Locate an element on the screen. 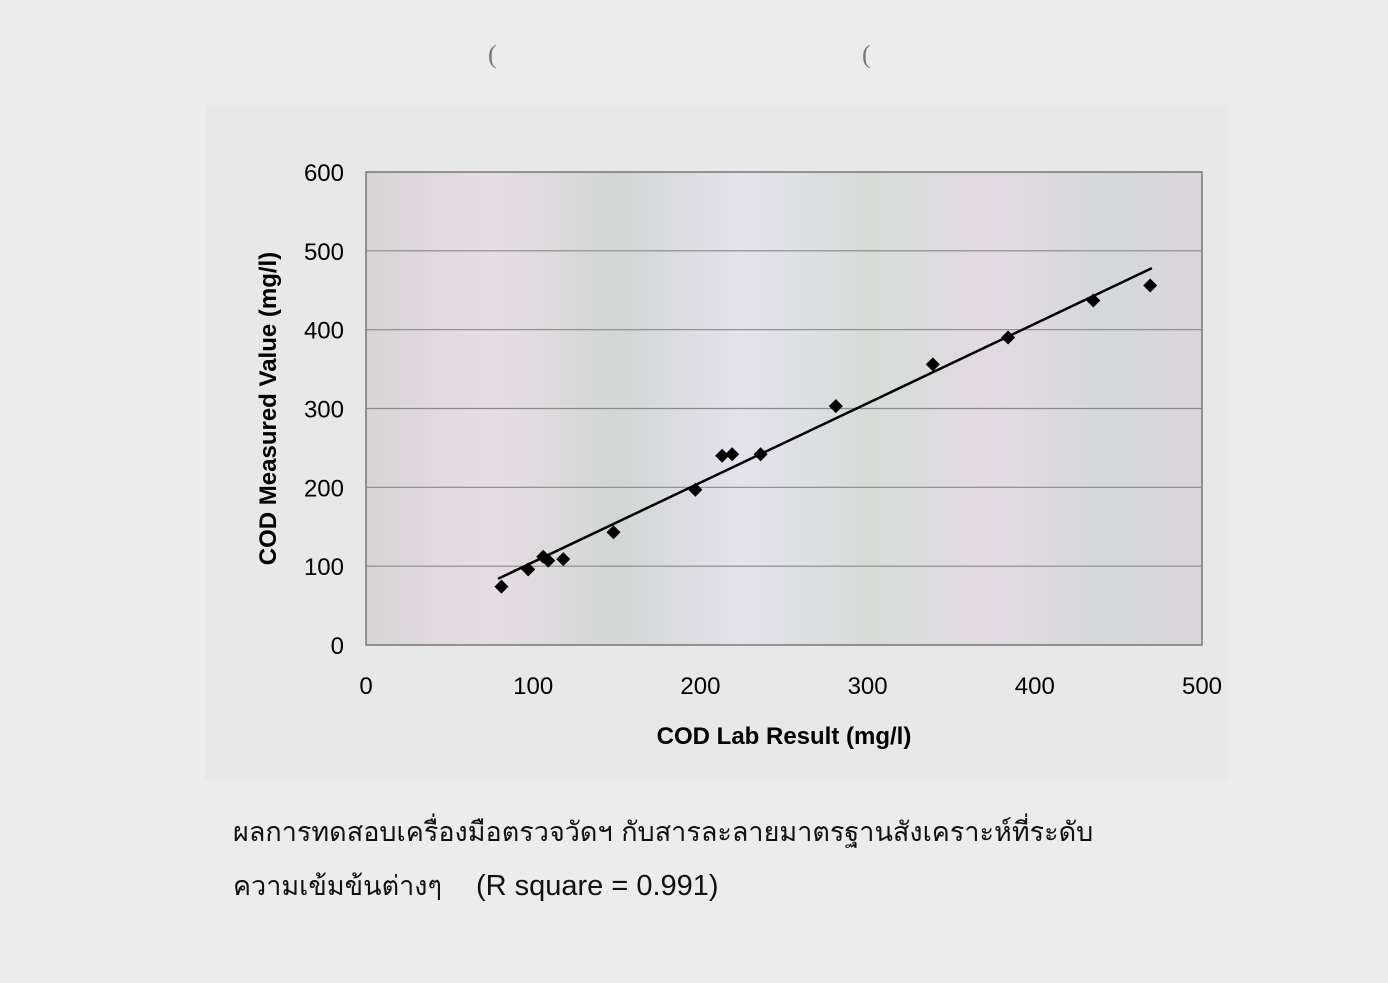  x-tick-label: 200 is located at coordinates (700, 686).